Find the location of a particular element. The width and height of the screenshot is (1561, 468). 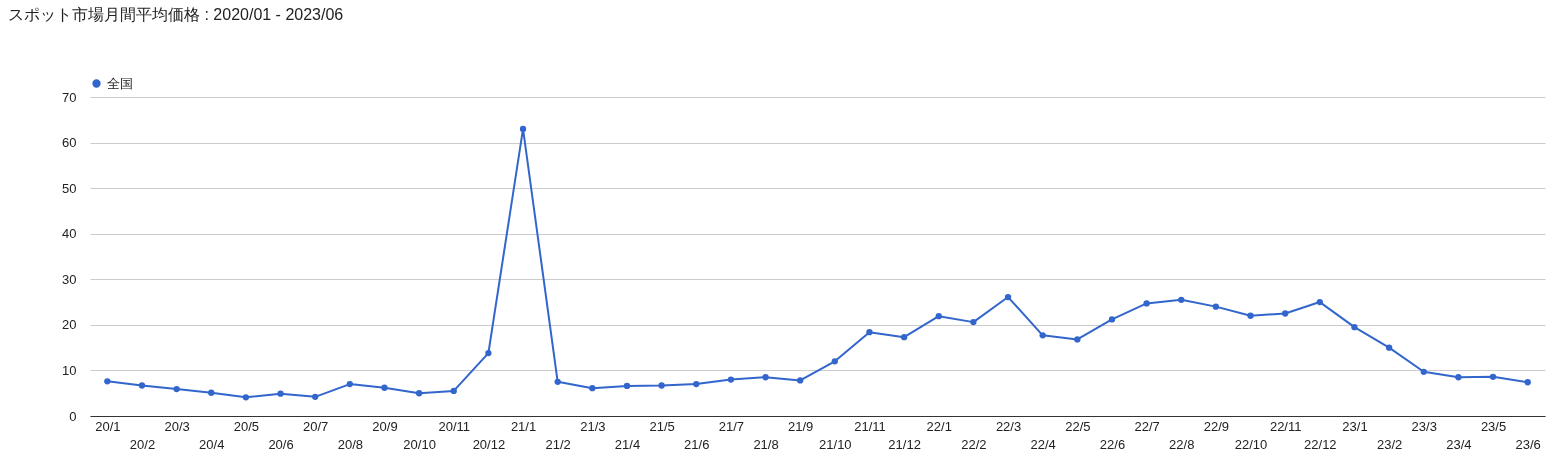

x-tick-label: 21/4 is located at coordinates (627, 444).